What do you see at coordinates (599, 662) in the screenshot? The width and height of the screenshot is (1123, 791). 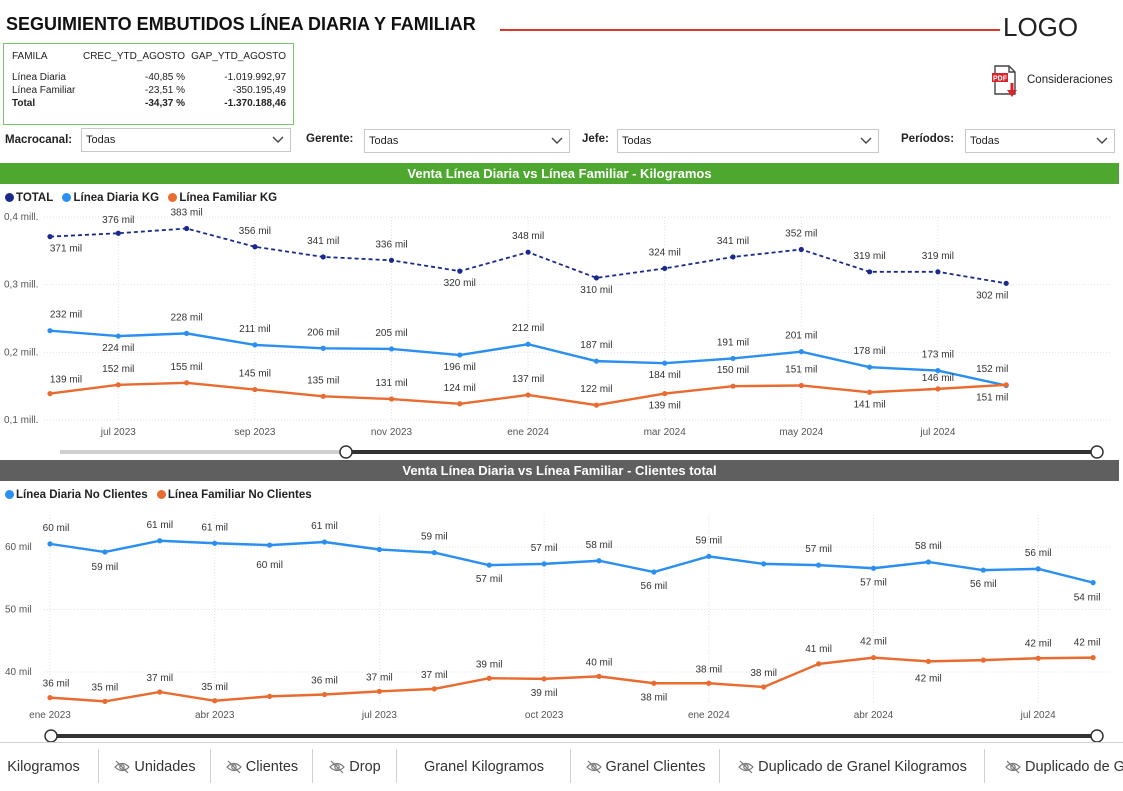 I see `data-label: 40 mil` at bounding box center [599, 662].